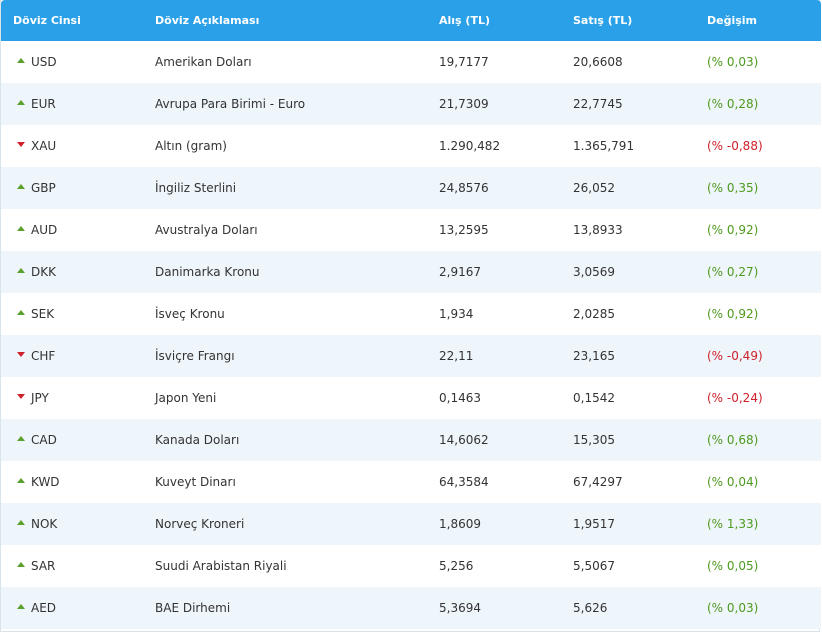  Describe the element at coordinates (195, 482) in the screenshot. I see `currency-description: Kuveyt Dinarı` at that location.